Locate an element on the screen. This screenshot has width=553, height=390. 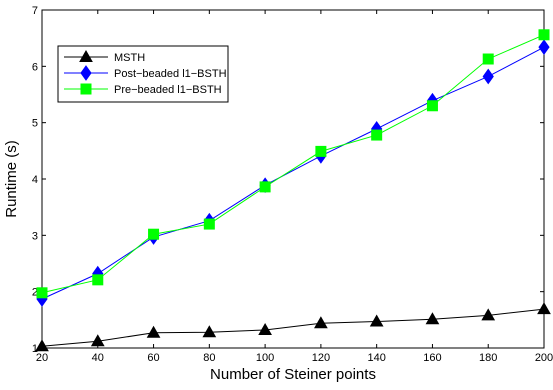
y-tick-label: 5 is located at coordinates (35, 124).